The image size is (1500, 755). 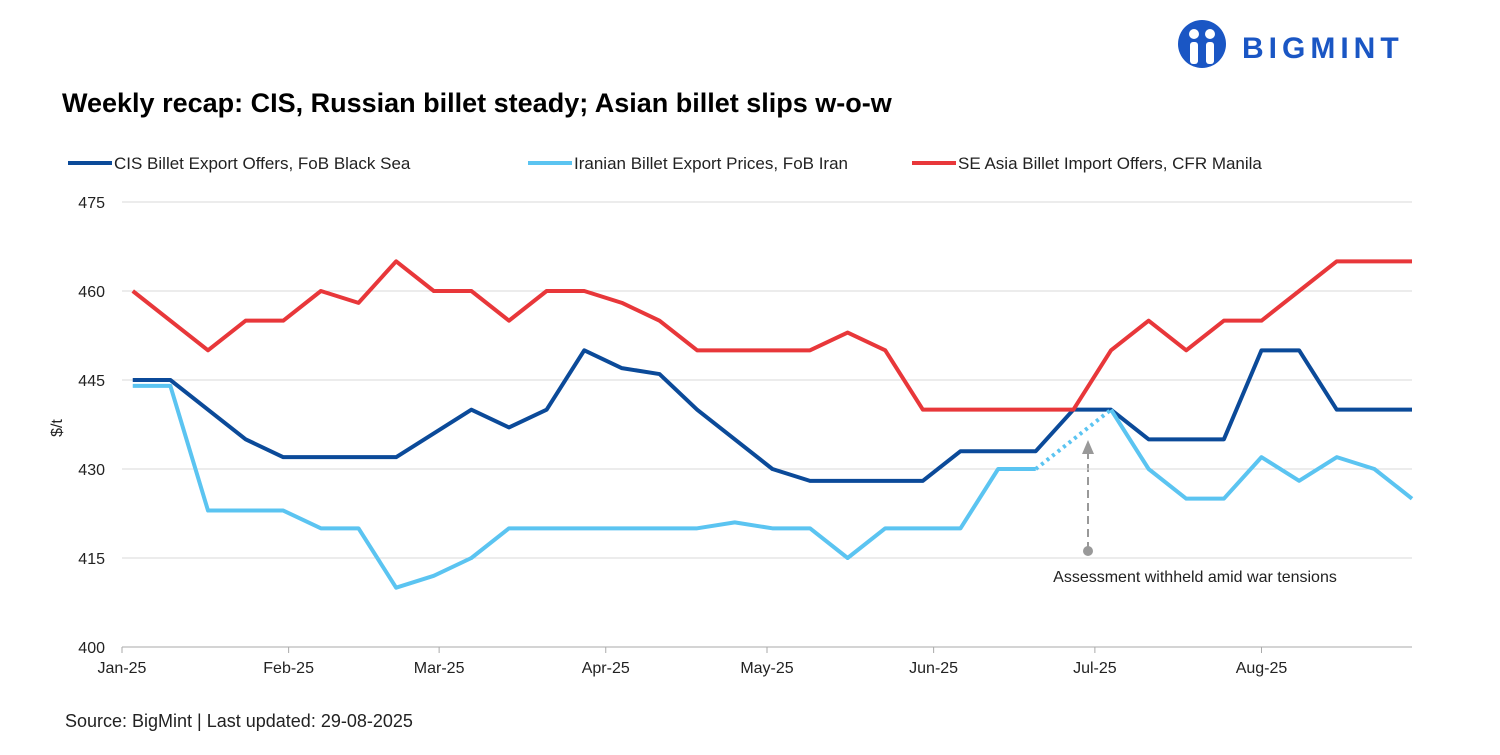 What do you see at coordinates (1110, 163) in the screenshot?
I see `legend-label: SE Asia Billet Import Offers, CFR Manila` at bounding box center [1110, 163].